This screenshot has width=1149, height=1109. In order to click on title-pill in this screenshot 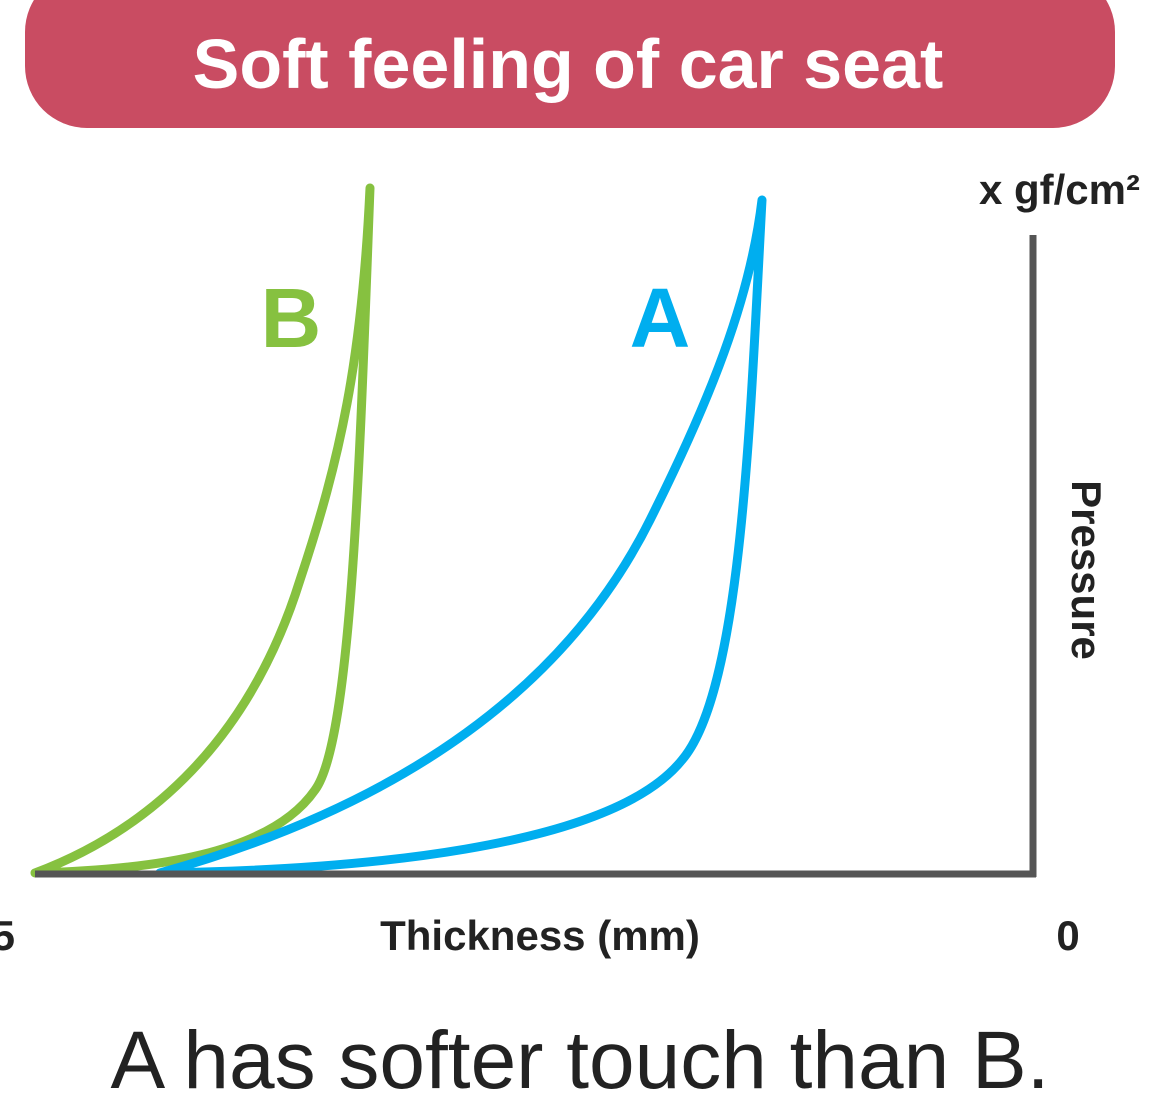, I will do `click(570, 64)`.